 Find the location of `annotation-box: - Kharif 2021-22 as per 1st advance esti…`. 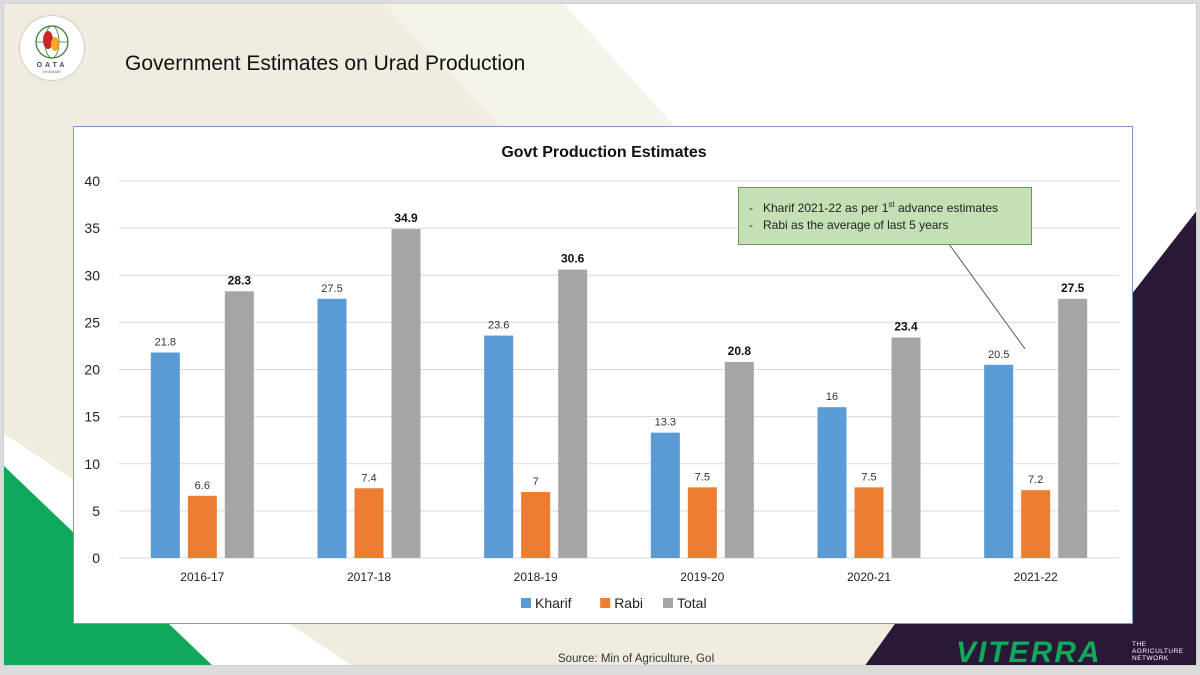

annotation-box: - Kharif 2021-22 as per 1st advance esti… is located at coordinates (885, 216).